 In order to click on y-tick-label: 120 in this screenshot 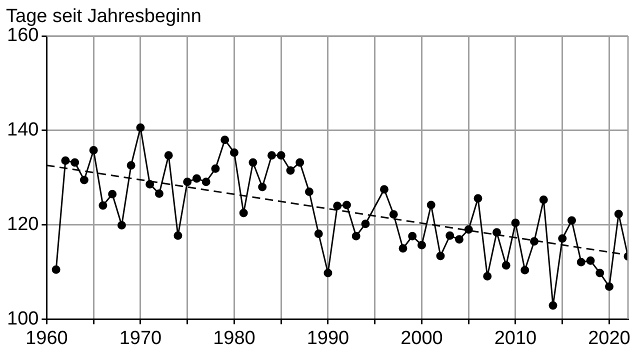, I will do `click(23, 225)`.